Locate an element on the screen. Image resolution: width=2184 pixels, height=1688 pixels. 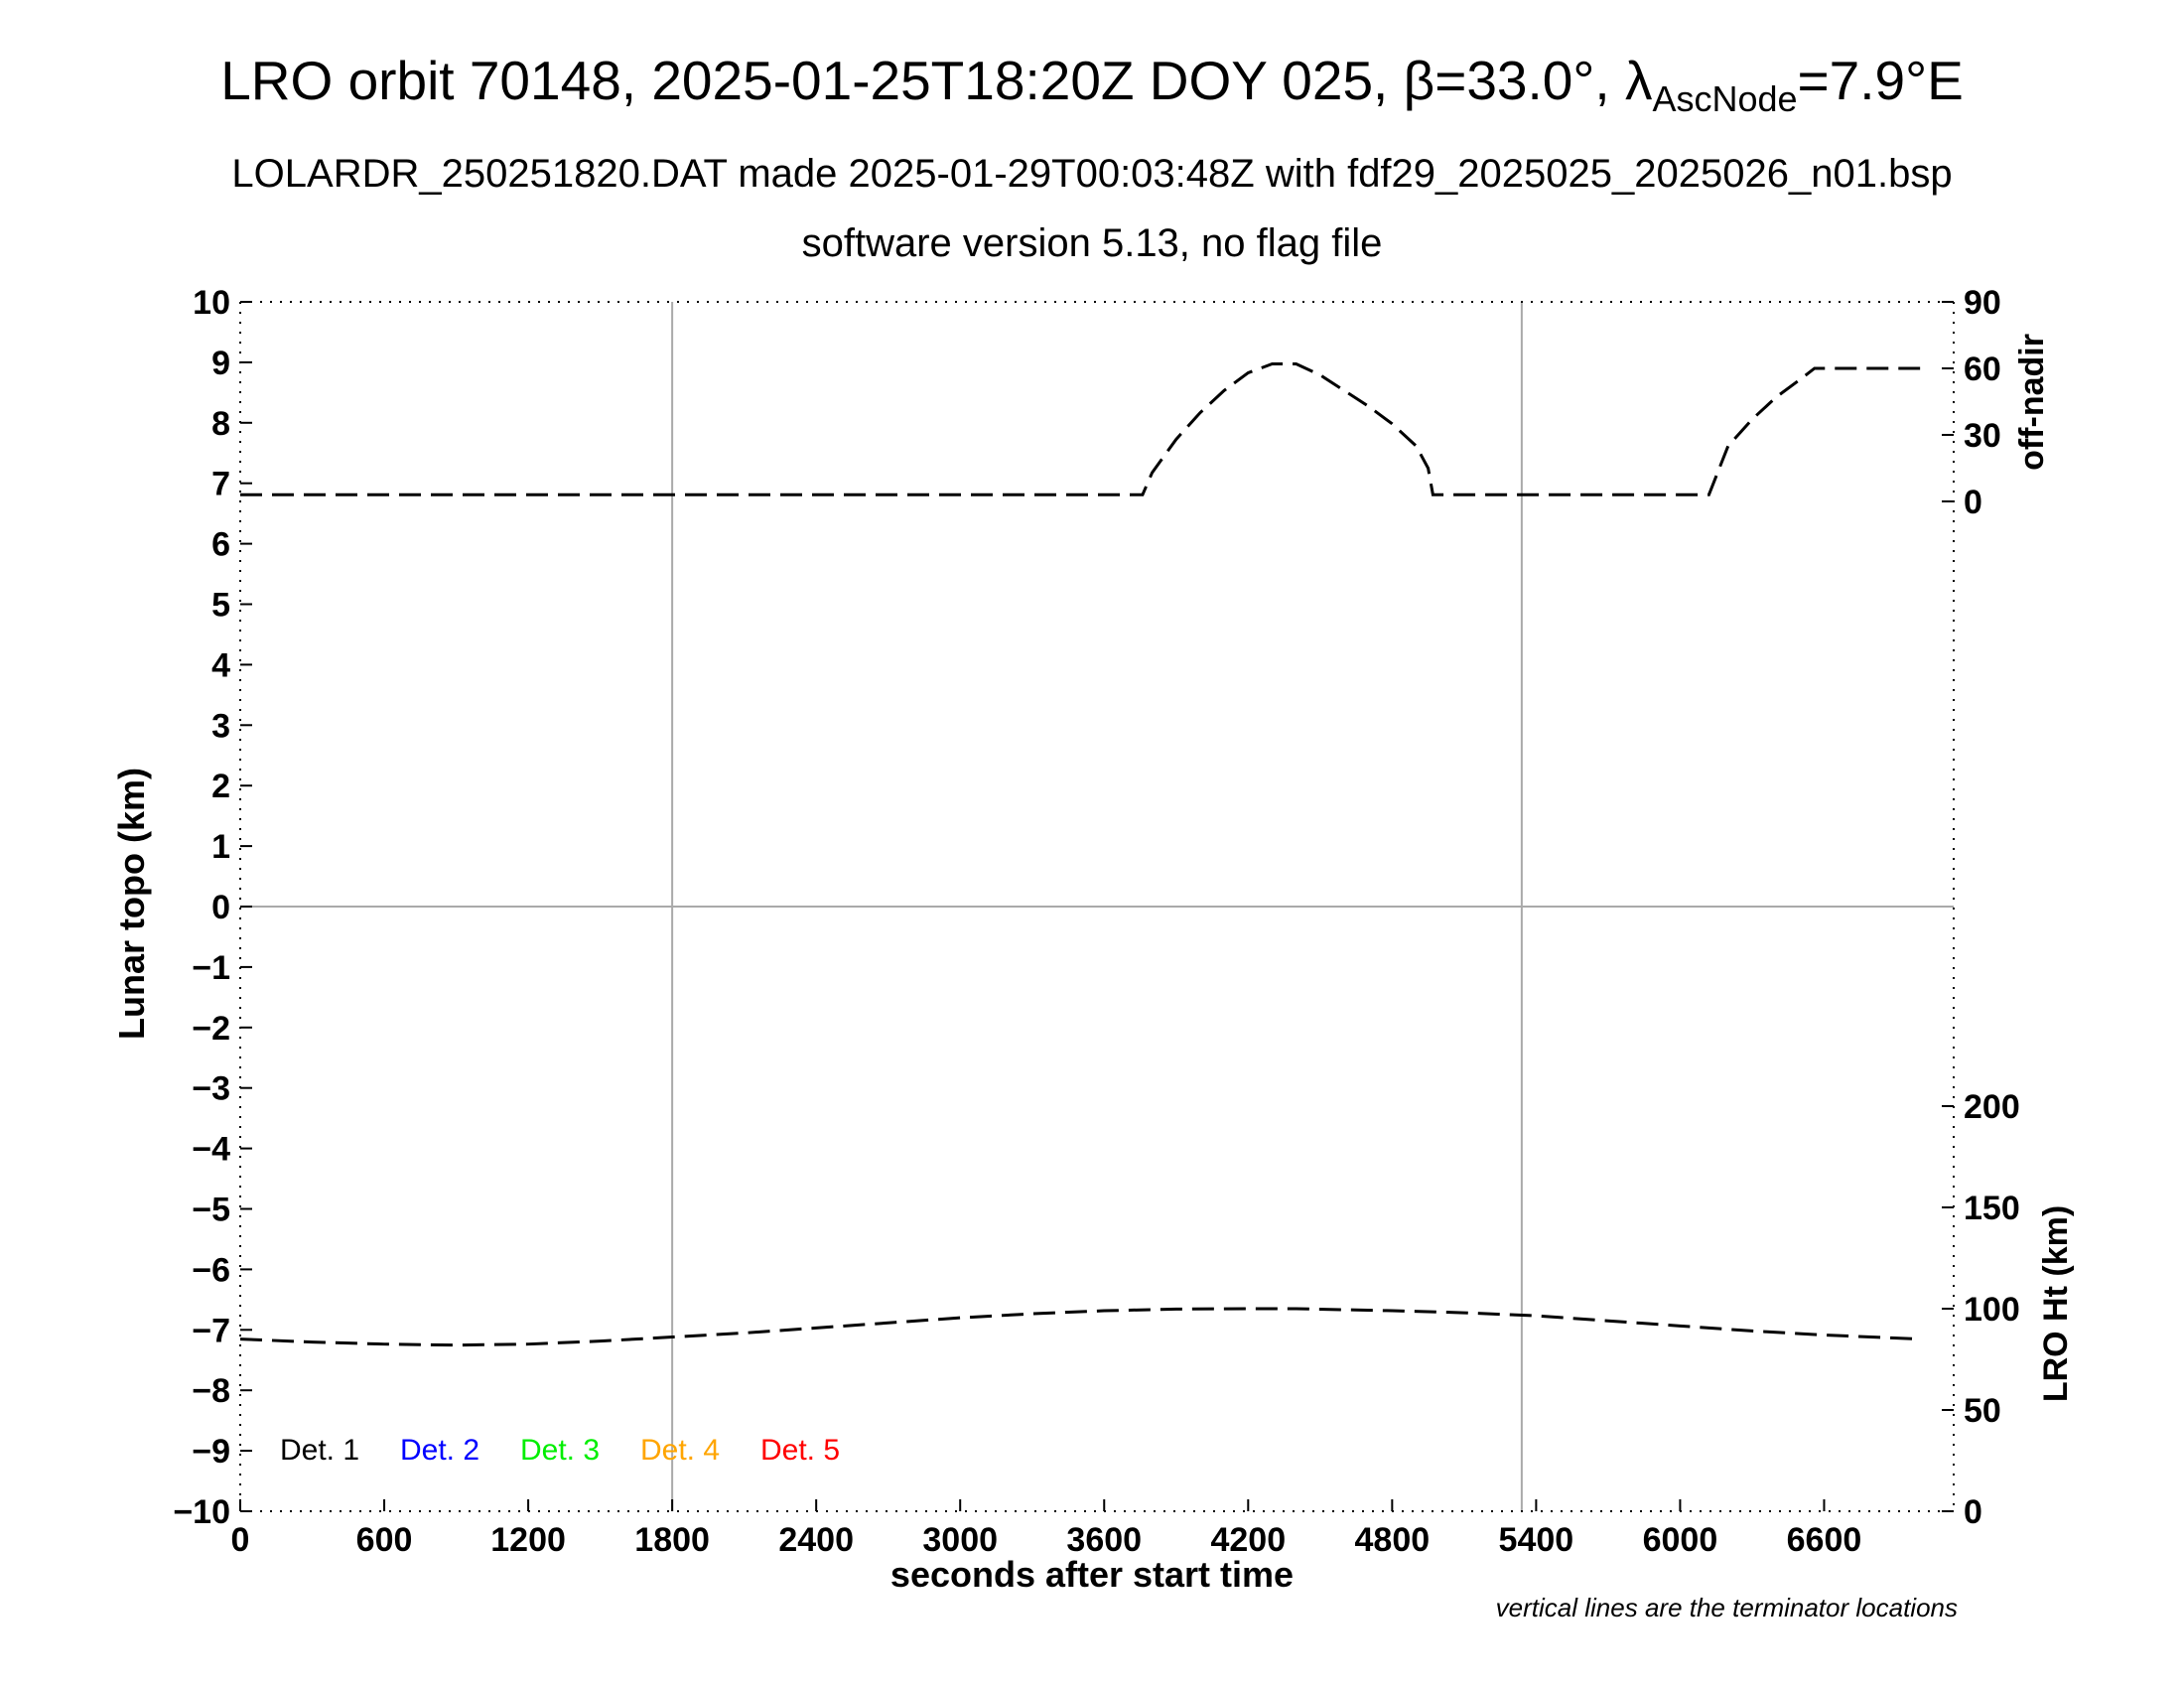
y-tick-label: 8 is located at coordinates (220, 424).